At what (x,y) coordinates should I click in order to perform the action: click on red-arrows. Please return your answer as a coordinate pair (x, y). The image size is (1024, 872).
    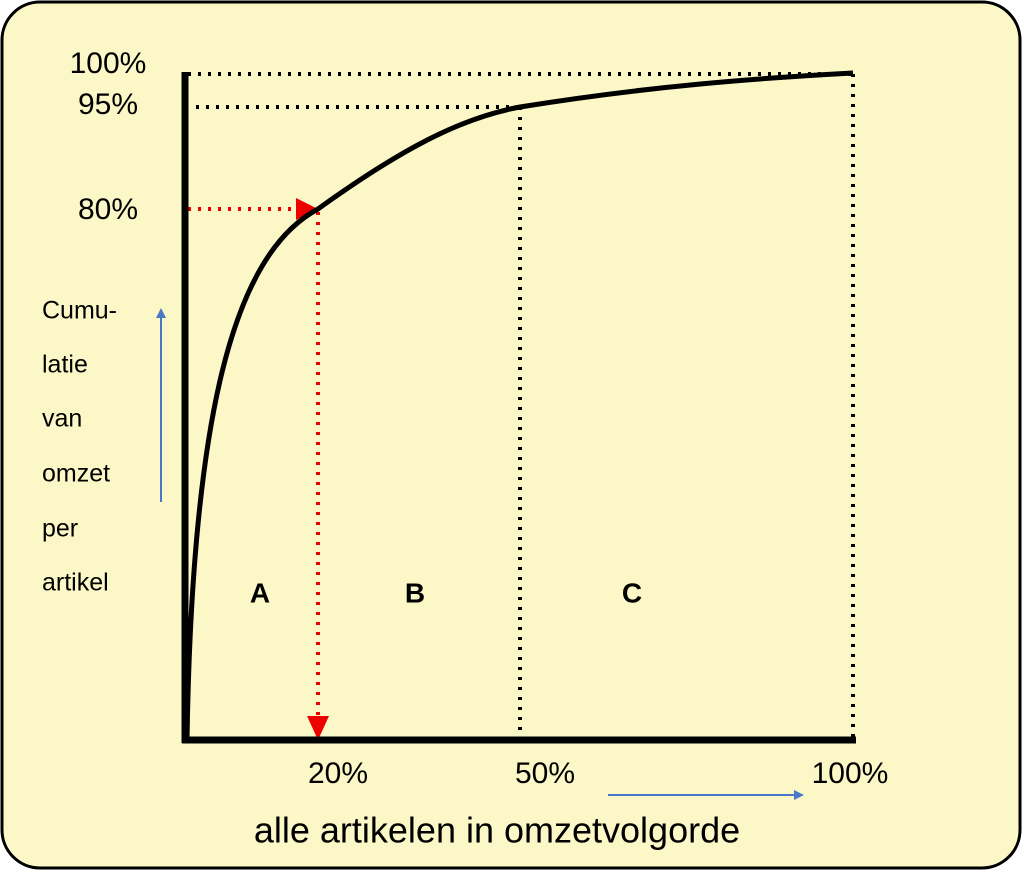
    Looking at the image, I should click on (258, 469).